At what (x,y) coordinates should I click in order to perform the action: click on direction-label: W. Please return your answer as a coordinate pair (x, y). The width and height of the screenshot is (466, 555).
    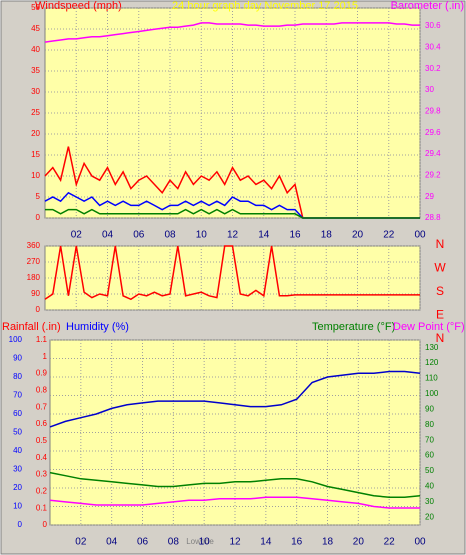
    Looking at the image, I should click on (440, 268).